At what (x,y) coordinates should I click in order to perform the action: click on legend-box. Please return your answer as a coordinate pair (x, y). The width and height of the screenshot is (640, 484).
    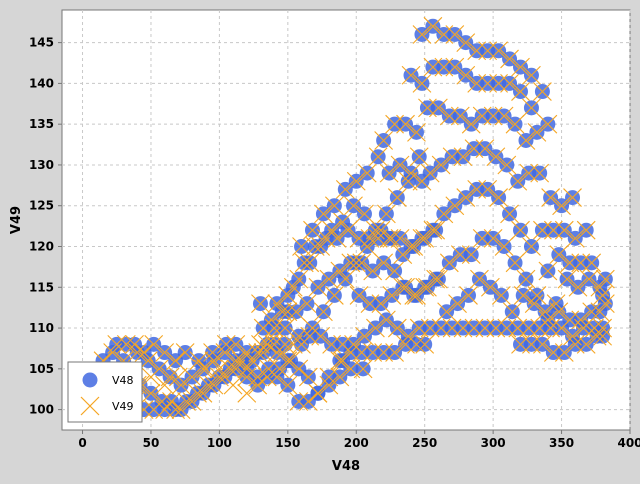
    Looking at the image, I should click on (105, 392).